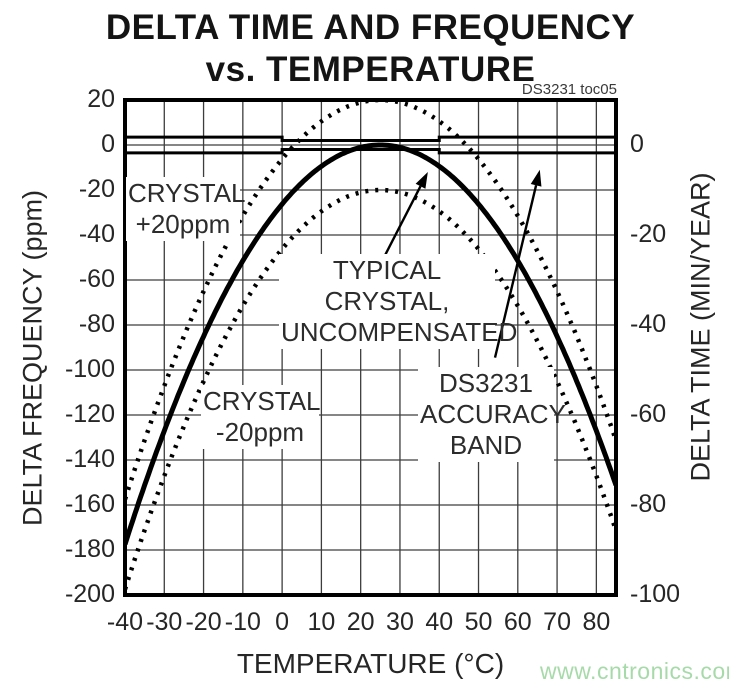  I want to click on y-right-tick-label: -20, so click(648, 234).